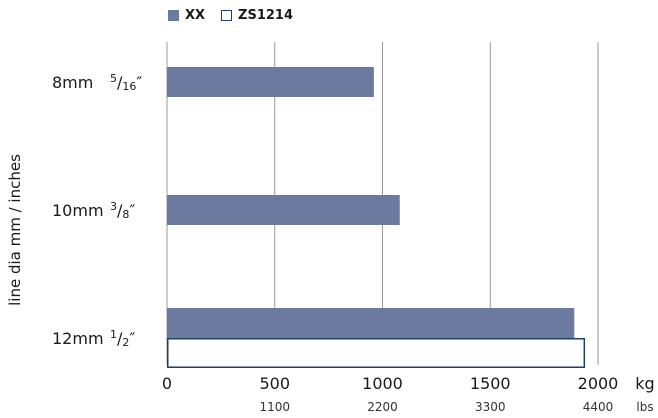  Describe the element at coordinates (227, 15) in the screenshot. I see `legend-swatch-zs1214` at that location.